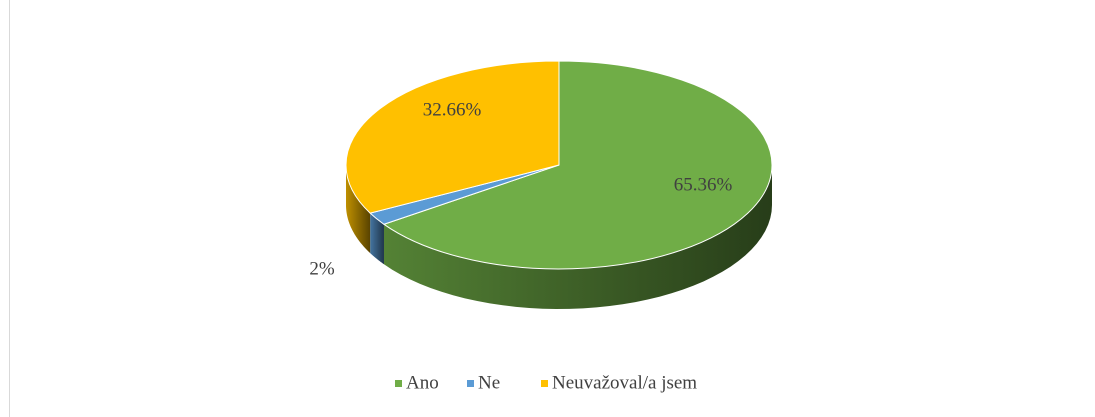 The image size is (1095, 417). What do you see at coordinates (422, 382) in the screenshot?
I see `legend-label: Ano` at bounding box center [422, 382].